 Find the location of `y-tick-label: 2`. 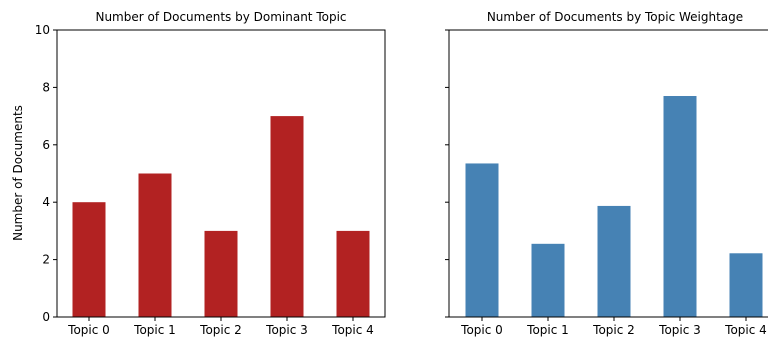

y-tick-label: 2 is located at coordinates (46, 260).